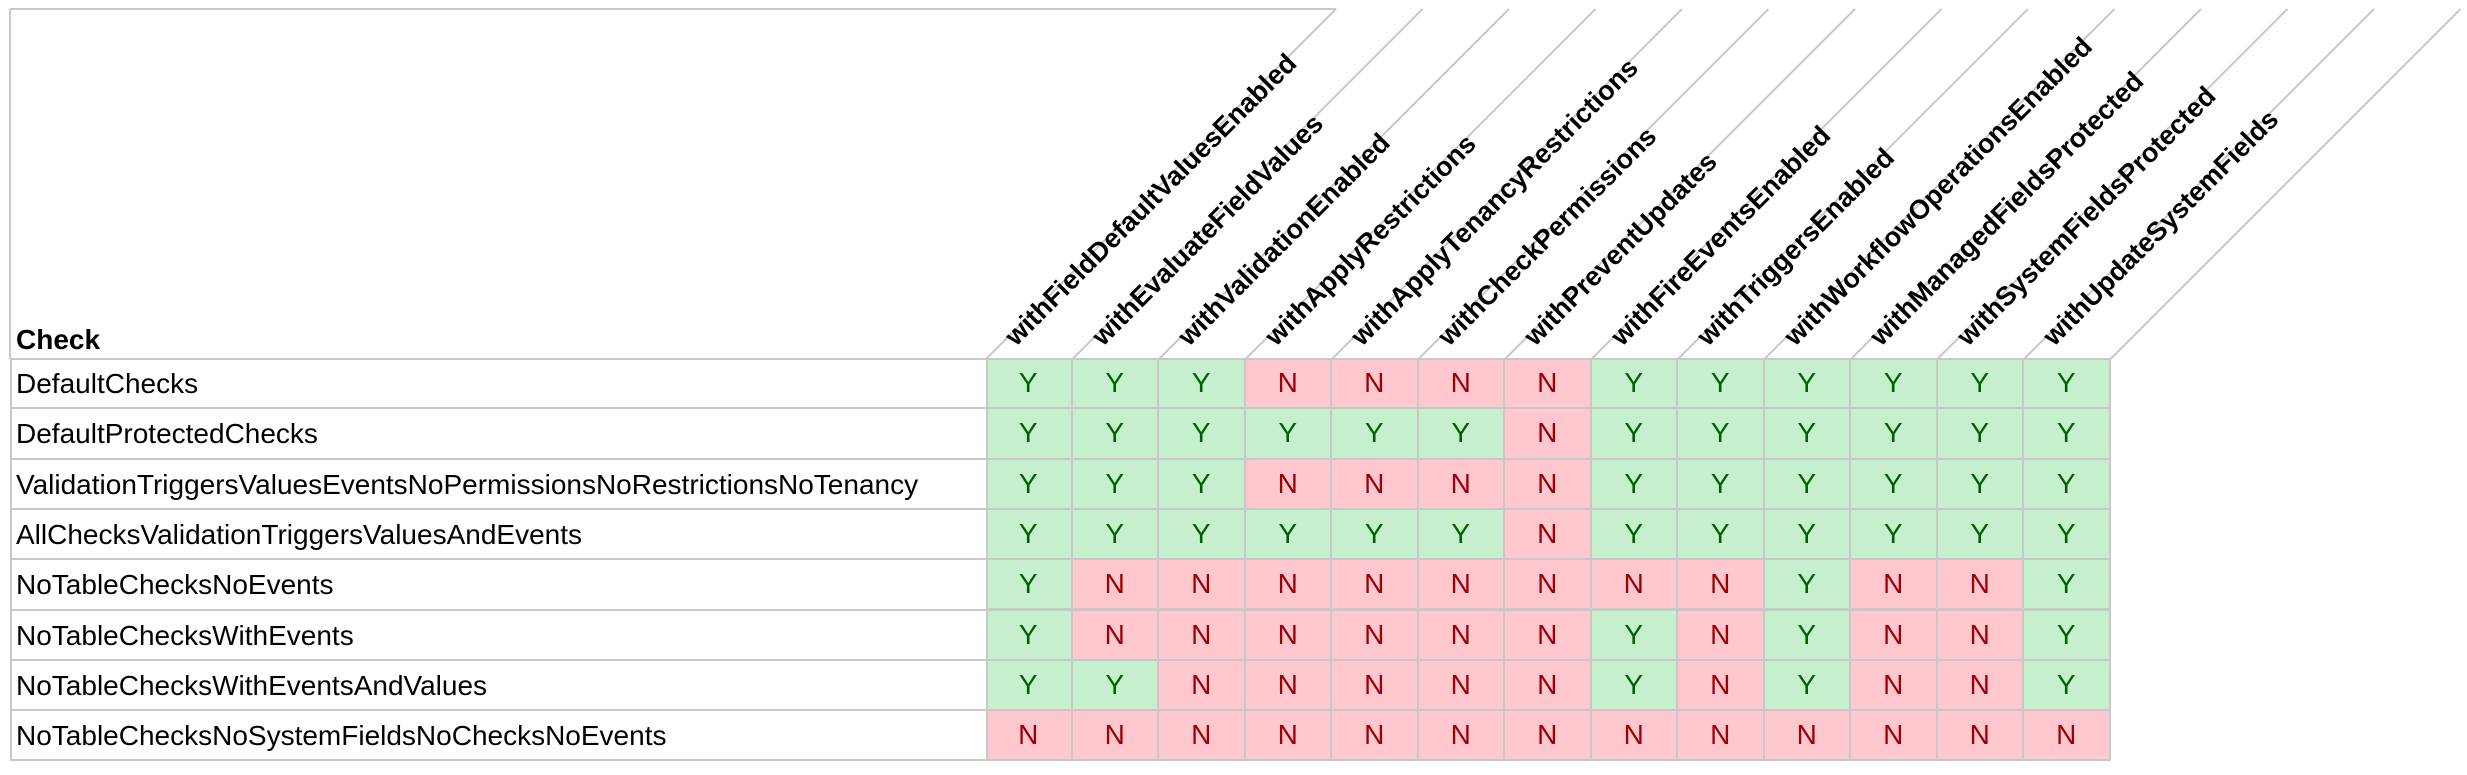 This screenshot has width=2467, height=775. What do you see at coordinates (185, 635) in the screenshot?
I see `row-label: NoTableChecksWithEvents` at bounding box center [185, 635].